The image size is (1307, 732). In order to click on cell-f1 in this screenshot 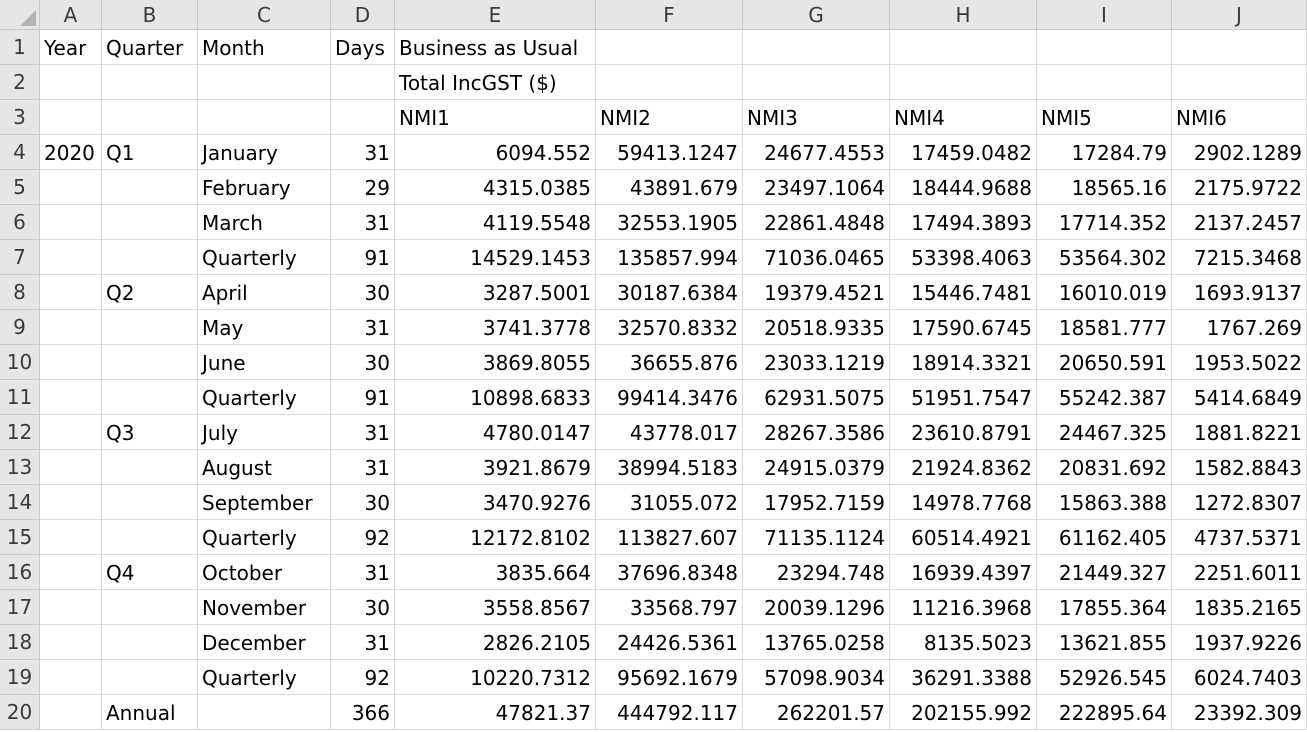, I will do `click(669, 47)`.